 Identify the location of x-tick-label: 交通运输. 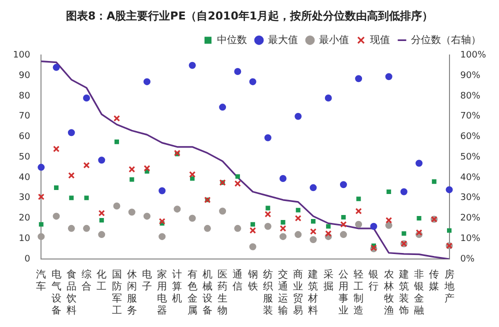
(283, 292).